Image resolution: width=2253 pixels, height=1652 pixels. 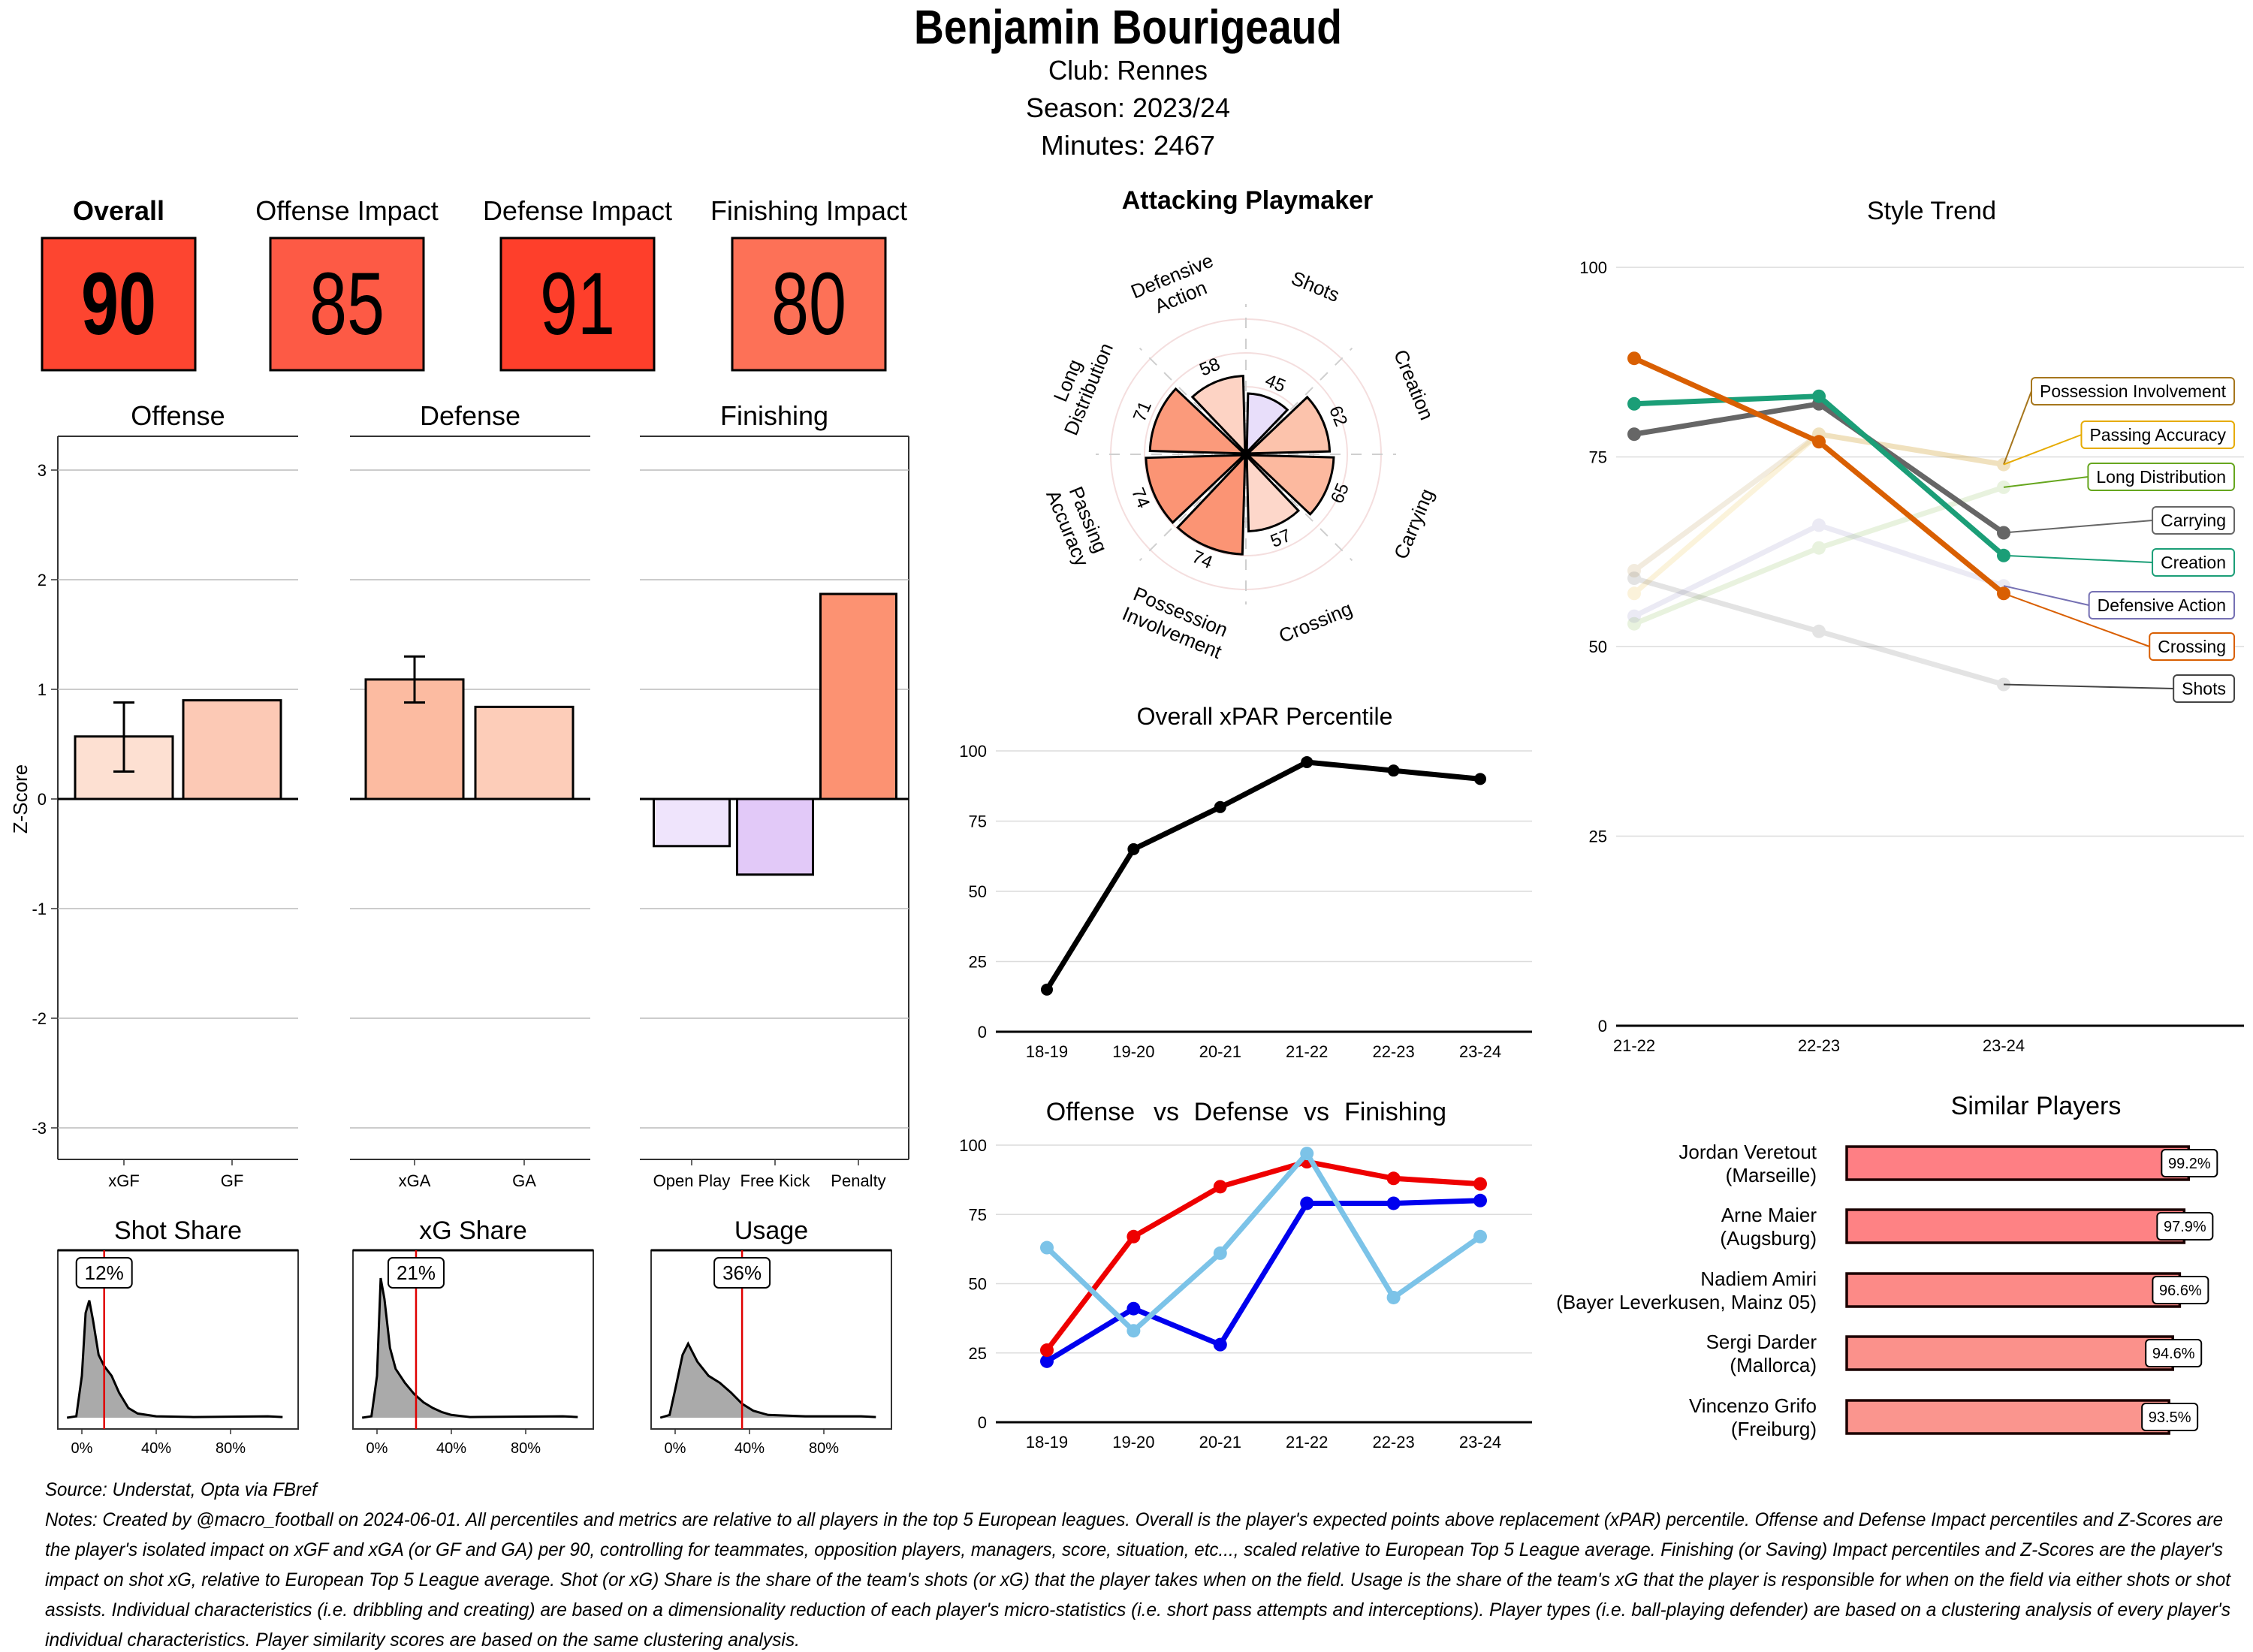 What do you see at coordinates (2180, 1291) in the screenshot?
I see `similarity-label: 96.6%` at bounding box center [2180, 1291].